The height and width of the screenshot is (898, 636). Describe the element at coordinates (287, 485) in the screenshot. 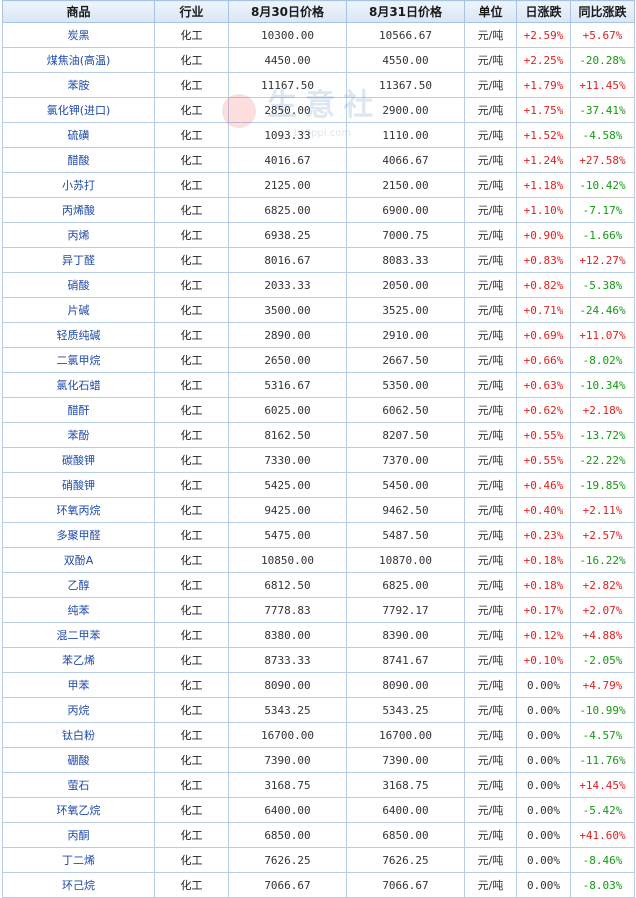

I see `cell-price-aug30: 5425.00` at that location.